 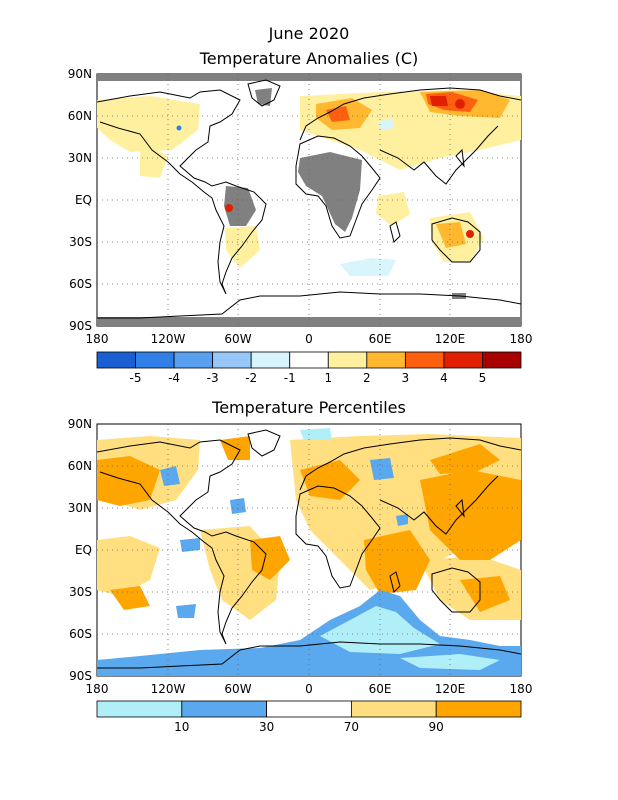 What do you see at coordinates (309, 321) in the screenshot?
I see `map1-missing-antarctic` at bounding box center [309, 321].